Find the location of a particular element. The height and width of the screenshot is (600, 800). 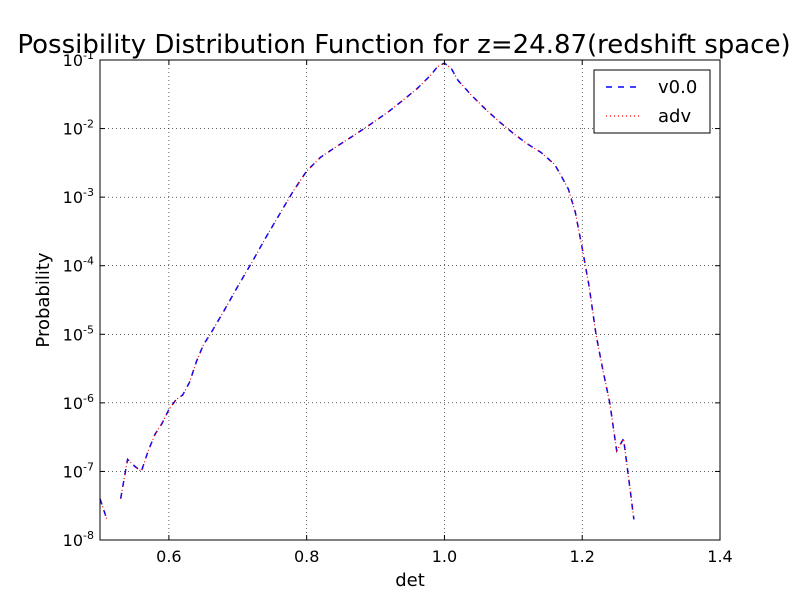

y-tick-label: 10⁻⁷ is located at coordinates (78, 470).